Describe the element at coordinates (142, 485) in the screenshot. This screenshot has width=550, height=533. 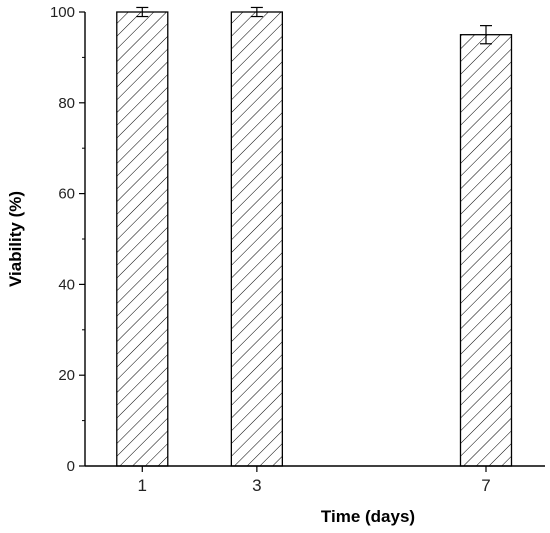
I see `x-tick-label: 1` at that location.